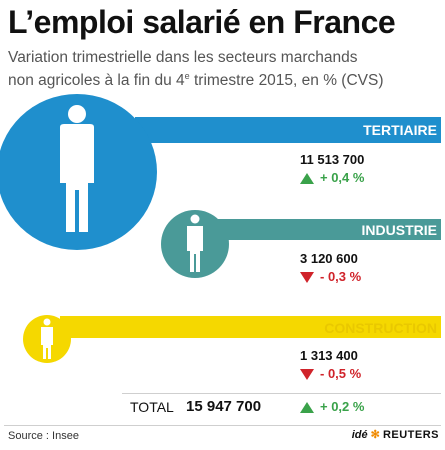 The height and width of the screenshot is (450, 445). I want to click on source-note: Source : Insee, so click(43, 436).